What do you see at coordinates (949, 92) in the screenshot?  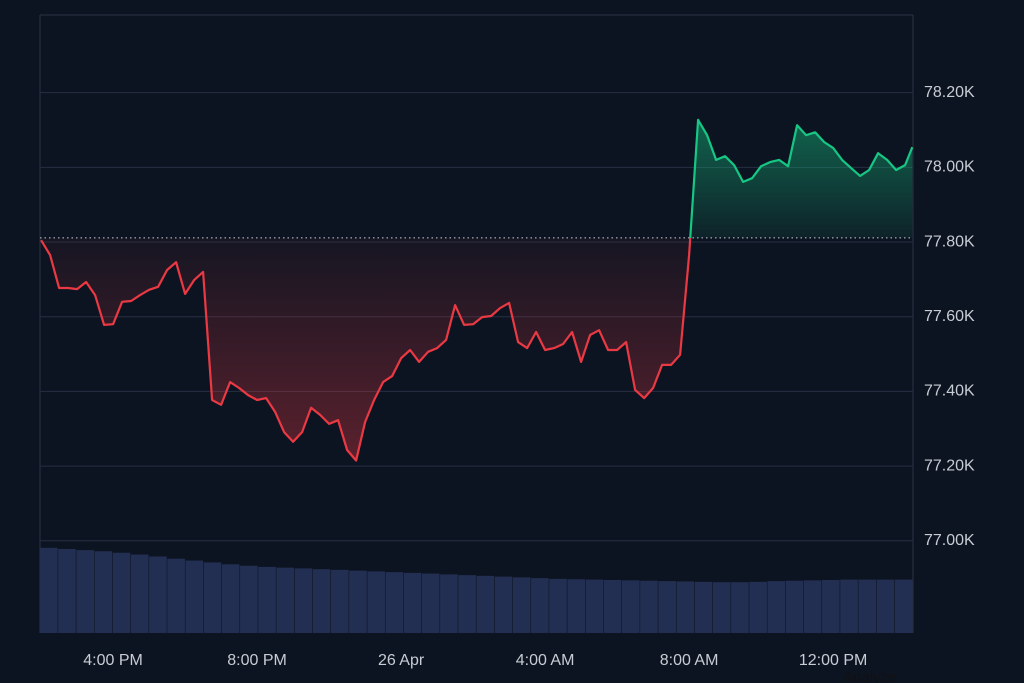 I see `y-tick-label: 78.20K` at bounding box center [949, 92].